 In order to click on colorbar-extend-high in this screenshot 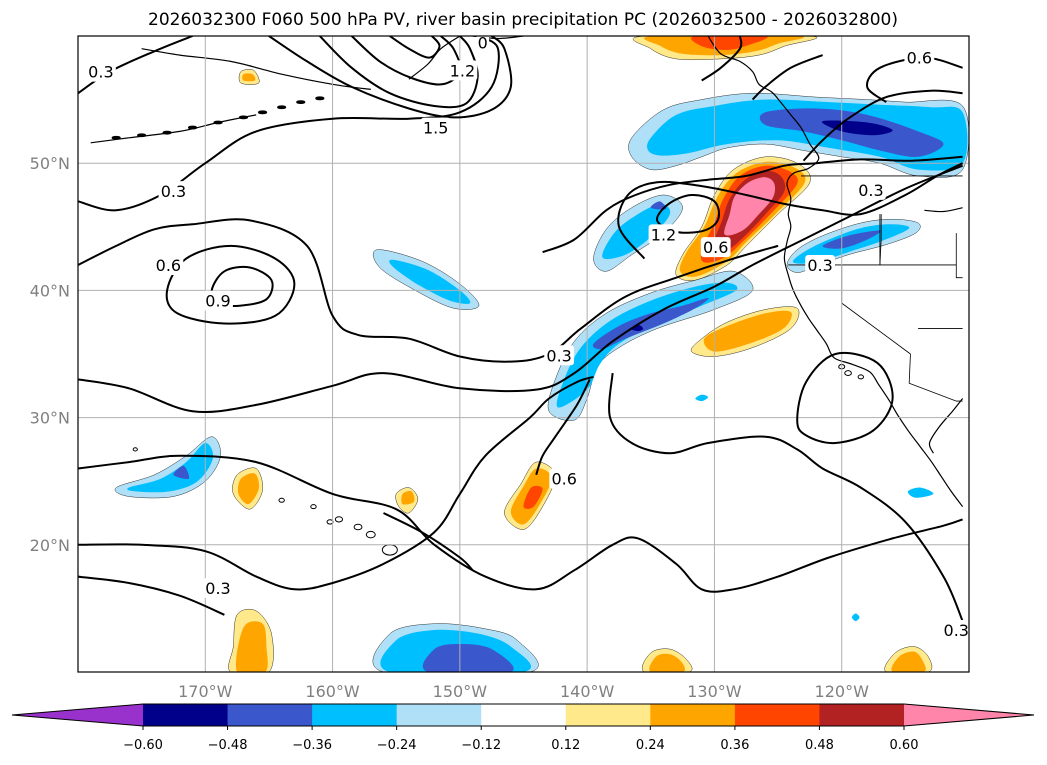, I will do `click(969, 715)`.